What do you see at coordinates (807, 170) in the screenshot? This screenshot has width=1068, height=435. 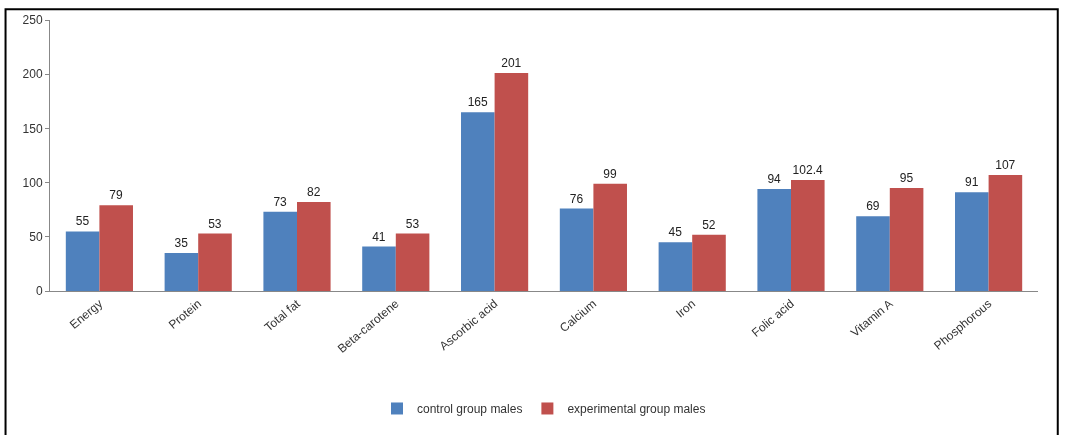 I see `data-label: 102.4` at bounding box center [807, 170].